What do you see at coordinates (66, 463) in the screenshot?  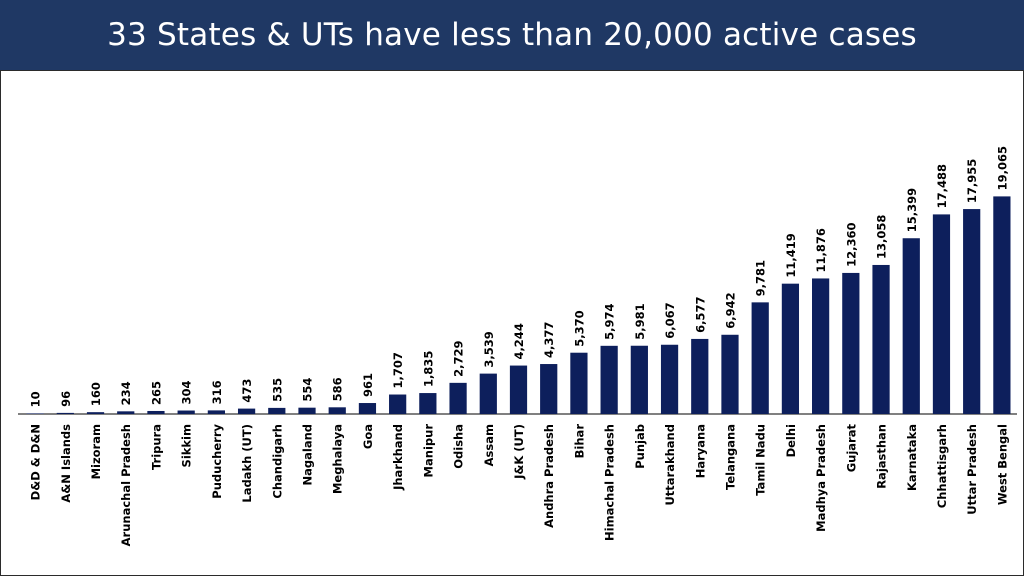 I see `category-label: A&N Islands` at bounding box center [66, 463].